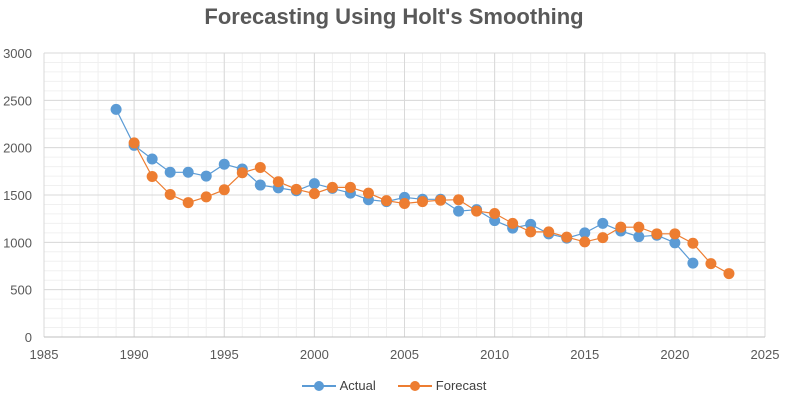 The height and width of the screenshot is (409, 788). I want to click on x-tick-label: 2000, so click(314, 354).